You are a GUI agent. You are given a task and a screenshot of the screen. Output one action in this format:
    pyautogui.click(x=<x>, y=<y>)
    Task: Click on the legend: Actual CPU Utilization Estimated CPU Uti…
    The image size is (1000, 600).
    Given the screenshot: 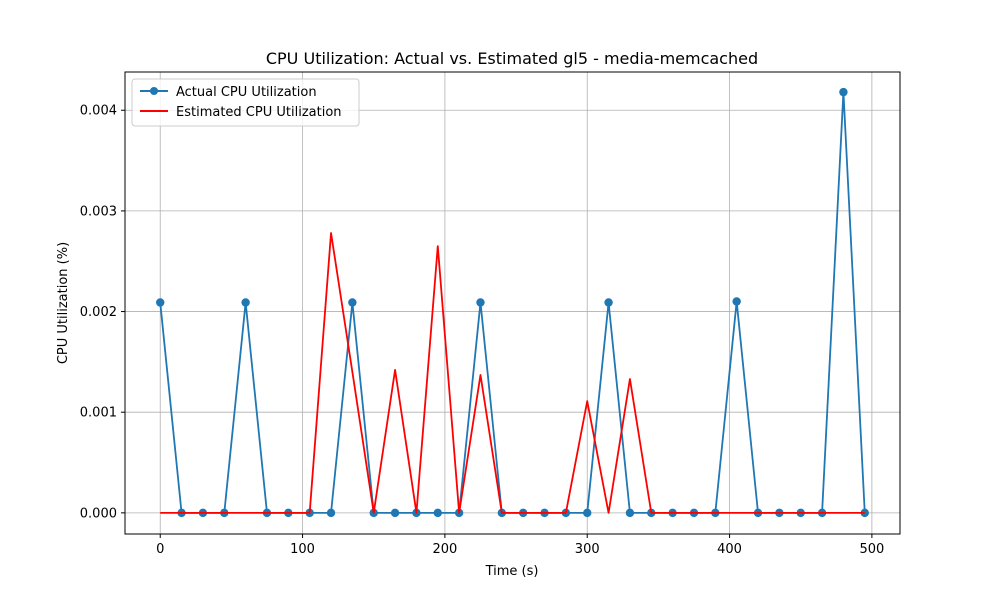 What is the action you would take?
    pyautogui.click(x=245, y=102)
    